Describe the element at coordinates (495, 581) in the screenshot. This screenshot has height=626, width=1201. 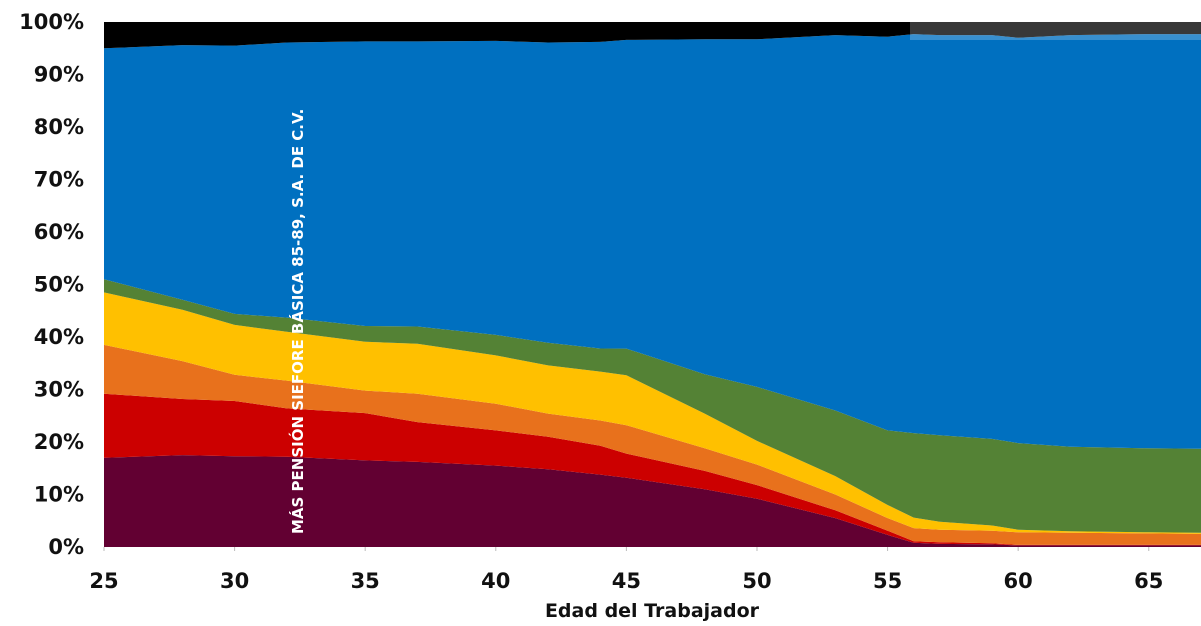
I see `x-tick-label: 40` at that location.